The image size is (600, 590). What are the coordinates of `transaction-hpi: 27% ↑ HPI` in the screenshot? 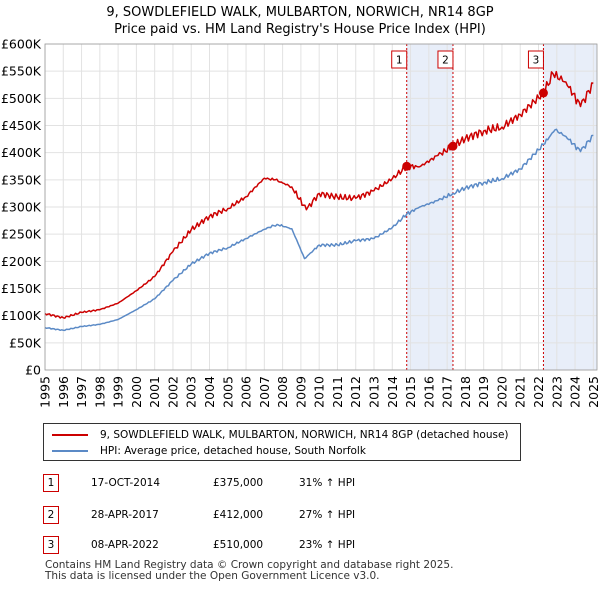 It's located at (327, 515).